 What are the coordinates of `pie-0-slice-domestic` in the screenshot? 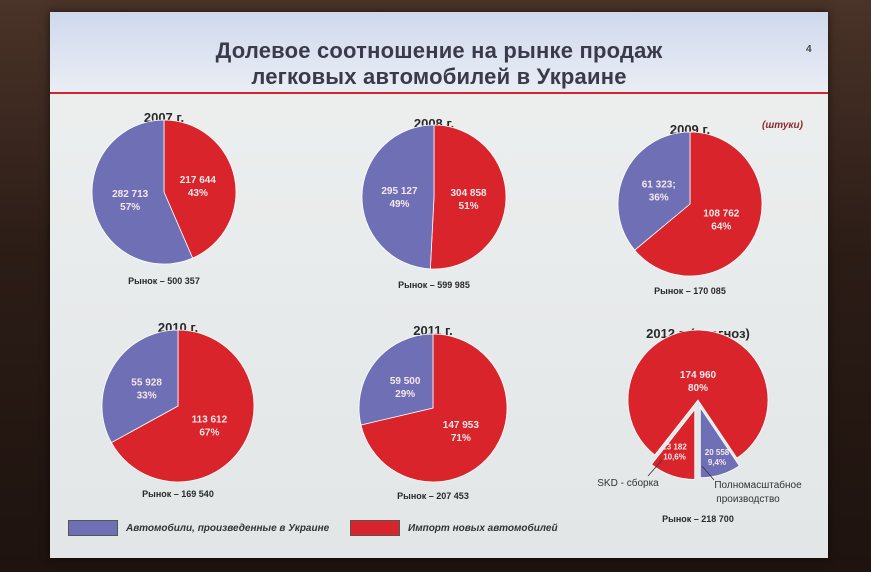 It's located at (142, 192).